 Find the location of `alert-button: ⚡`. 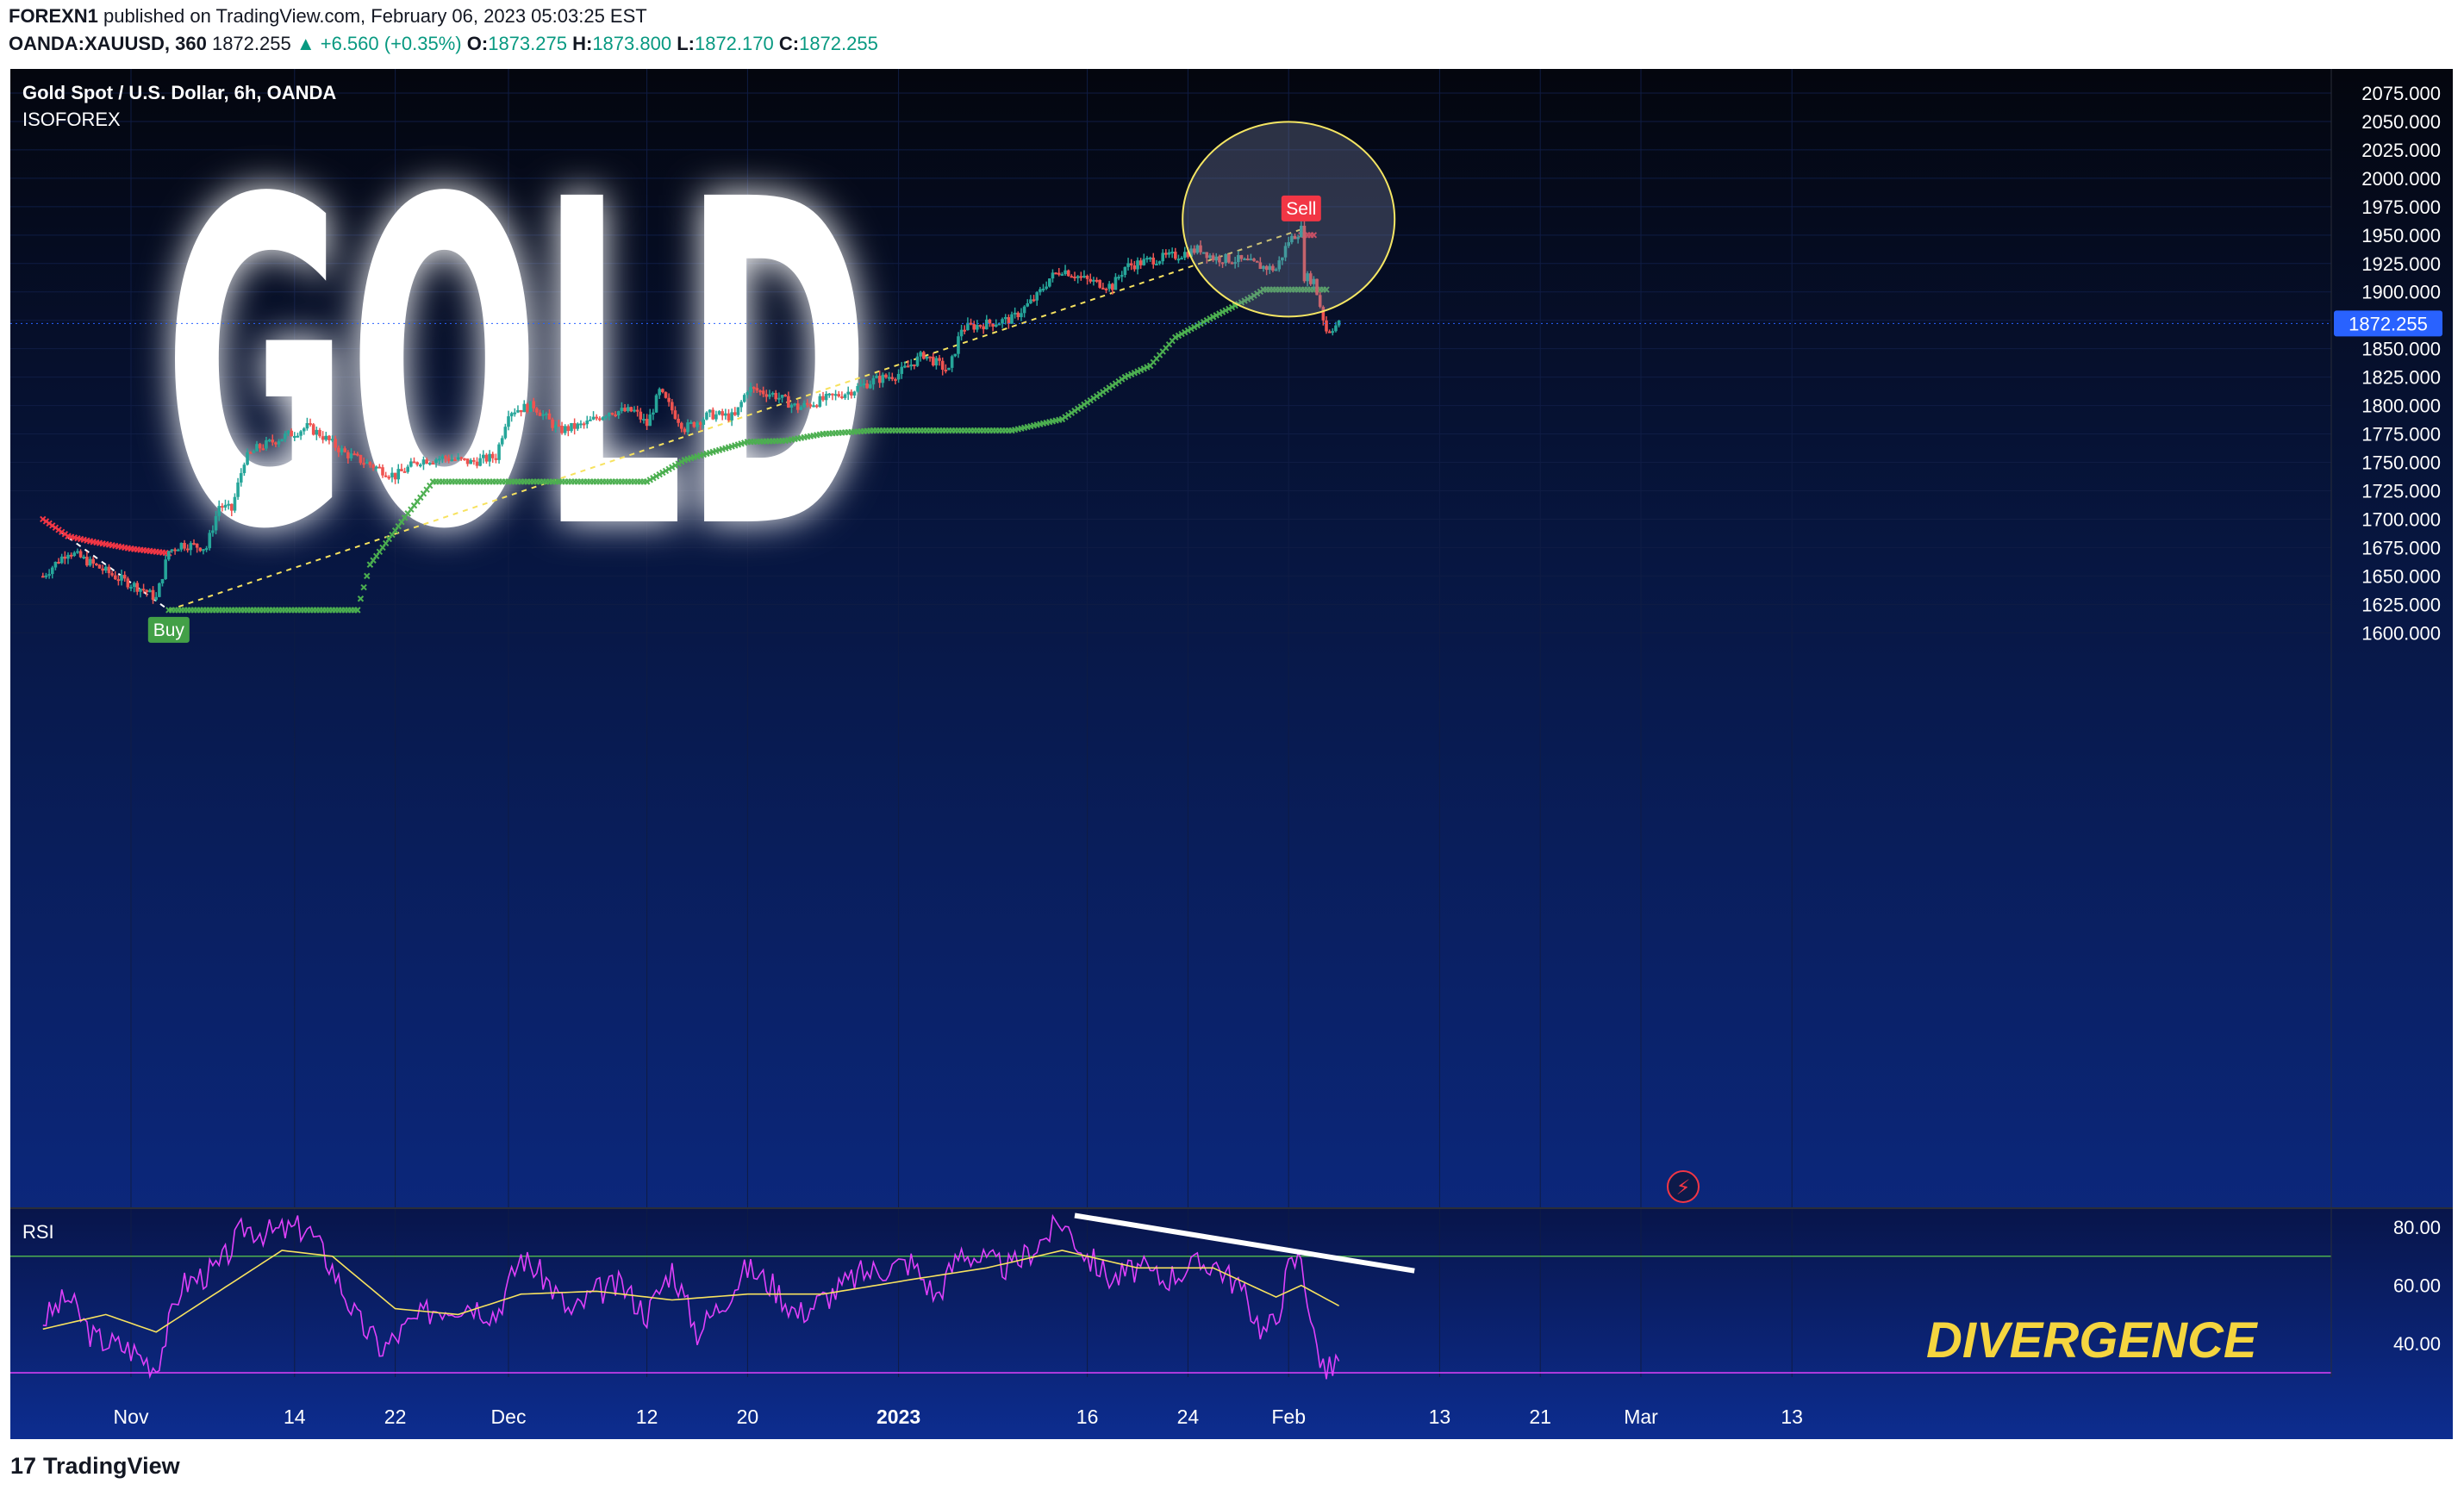

alert-button: ⚡ is located at coordinates (1683, 1186).